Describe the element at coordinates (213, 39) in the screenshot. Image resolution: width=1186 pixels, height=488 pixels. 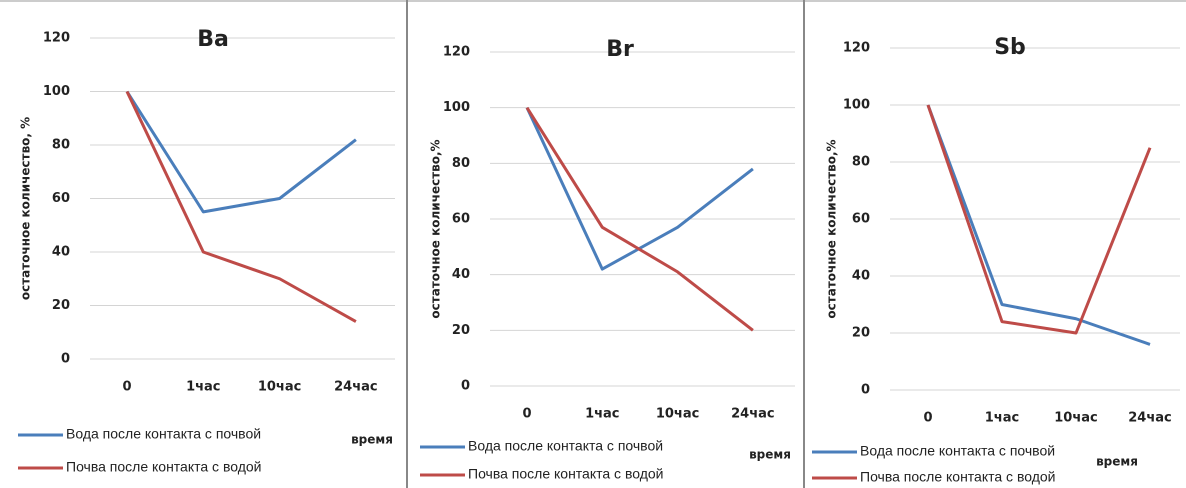
I see `chart-title: Ba` at that location.